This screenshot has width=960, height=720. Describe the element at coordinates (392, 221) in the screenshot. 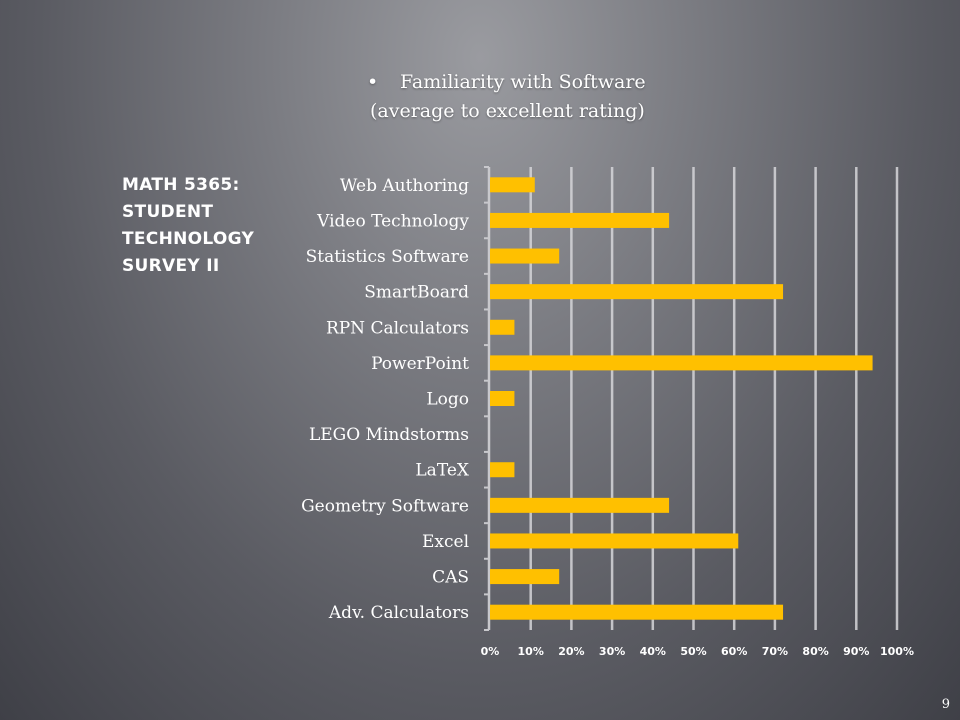

I see `category-label: Video Technology` at that location.